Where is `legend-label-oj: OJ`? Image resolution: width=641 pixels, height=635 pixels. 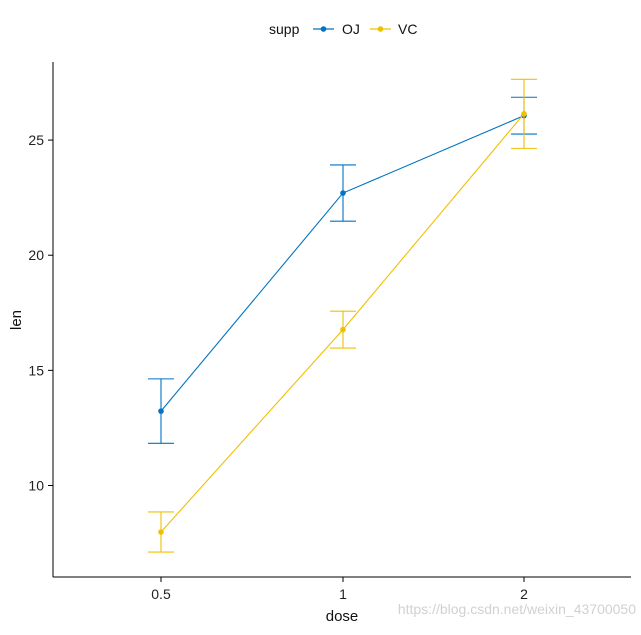 legend-label-oj: OJ is located at coordinates (351, 29).